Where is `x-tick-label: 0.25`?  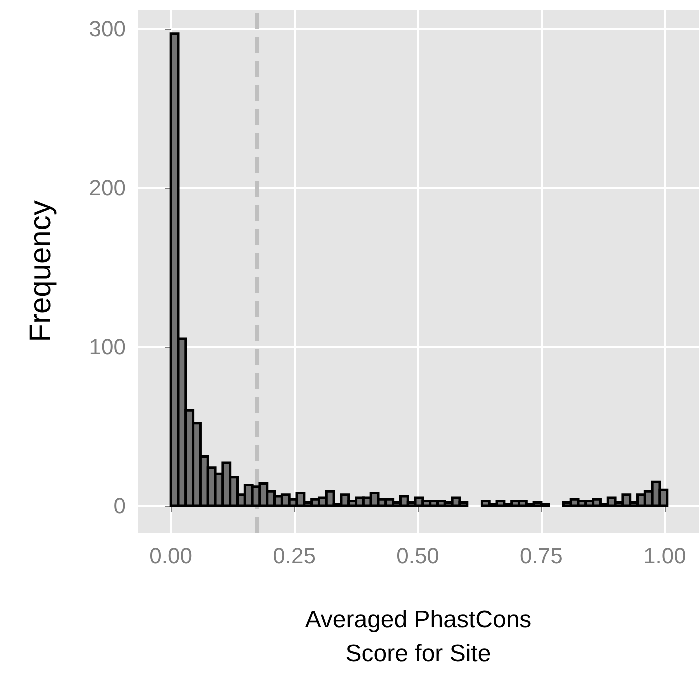
x-tick-label: 0.25 is located at coordinates (294, 556).